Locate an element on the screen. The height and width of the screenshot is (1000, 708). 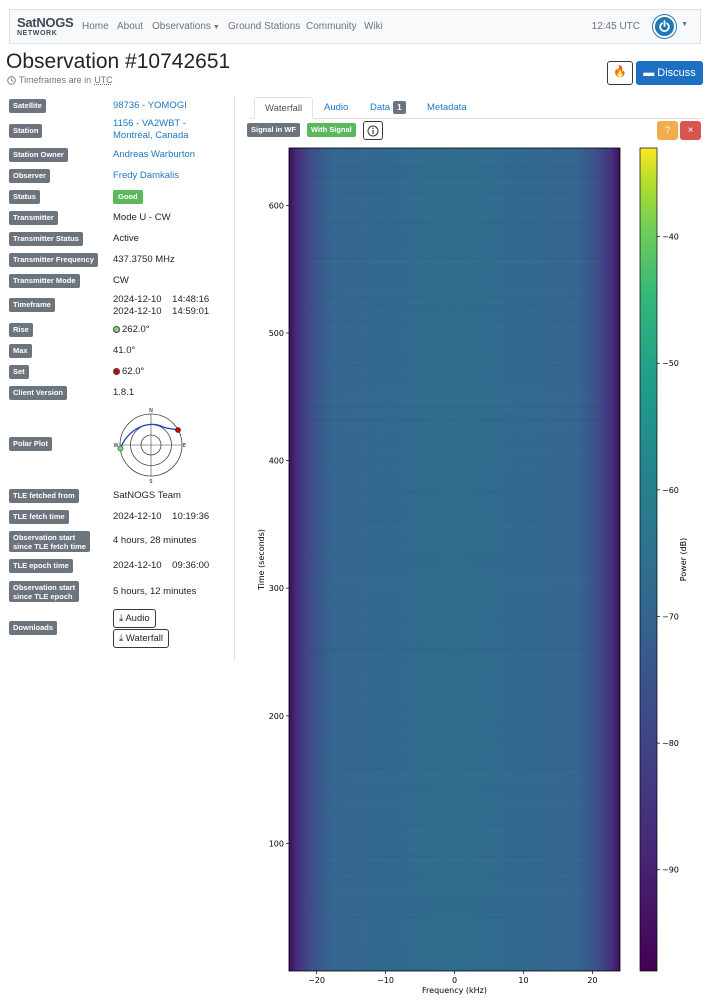
nav-ground-stations: Ground Stations is located at coordinates (264, 26).